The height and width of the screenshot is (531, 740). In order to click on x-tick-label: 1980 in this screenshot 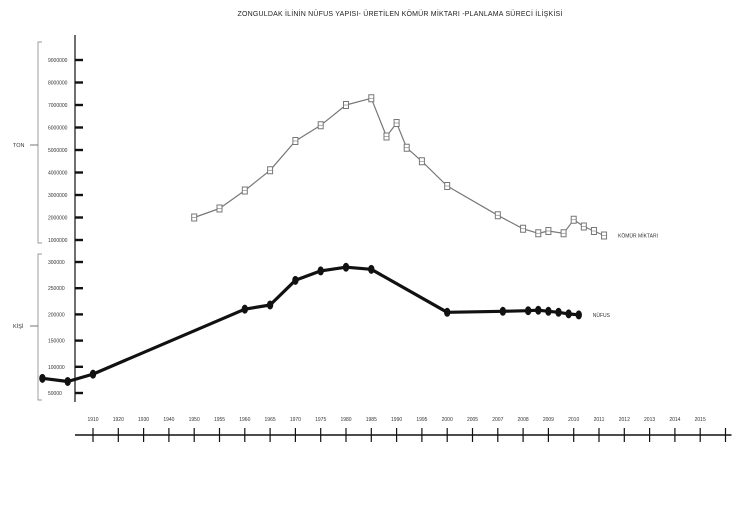, I will do `click(345, 420)`.